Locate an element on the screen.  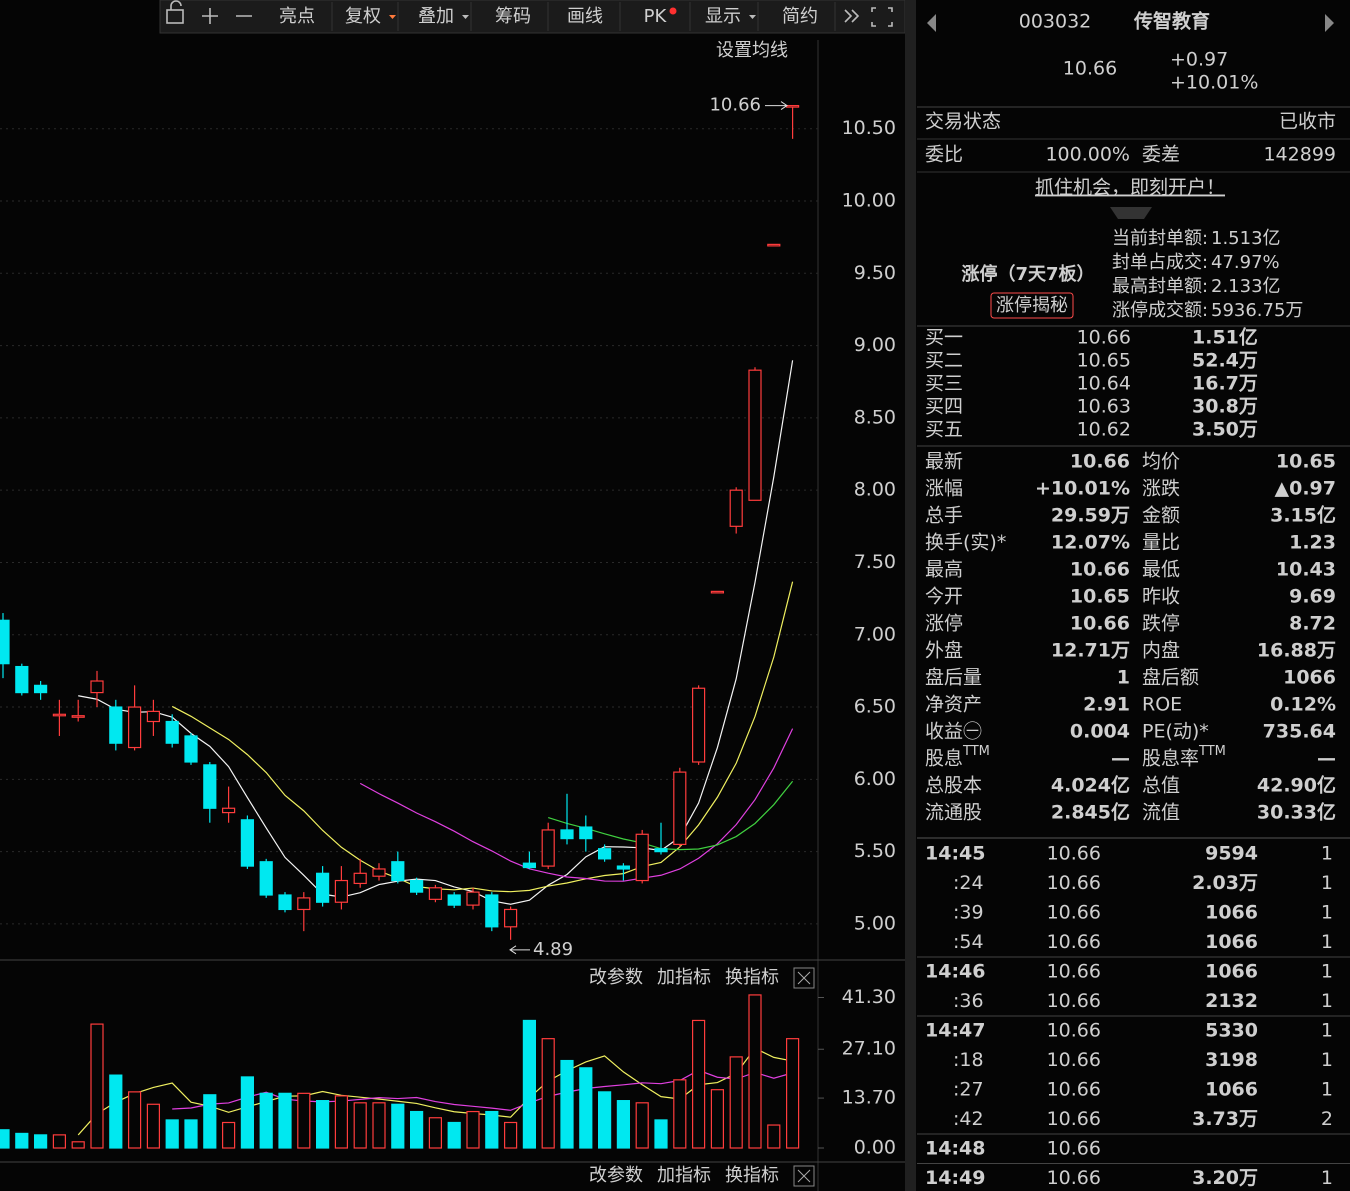
toolbar-button: 画线 is located at coordinates (585, 16).